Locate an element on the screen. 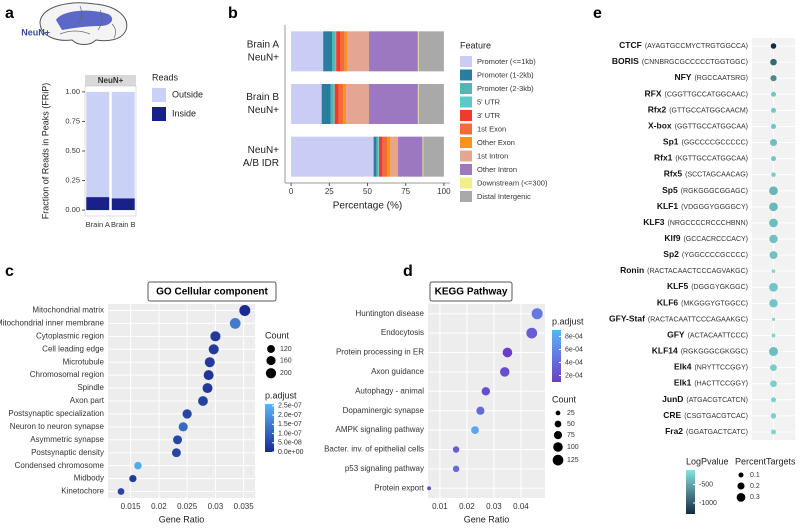 This screenshot has height=529, width=800. motif-consensus: (ATGACGTCATCN) is located at coordinates (717, 400).